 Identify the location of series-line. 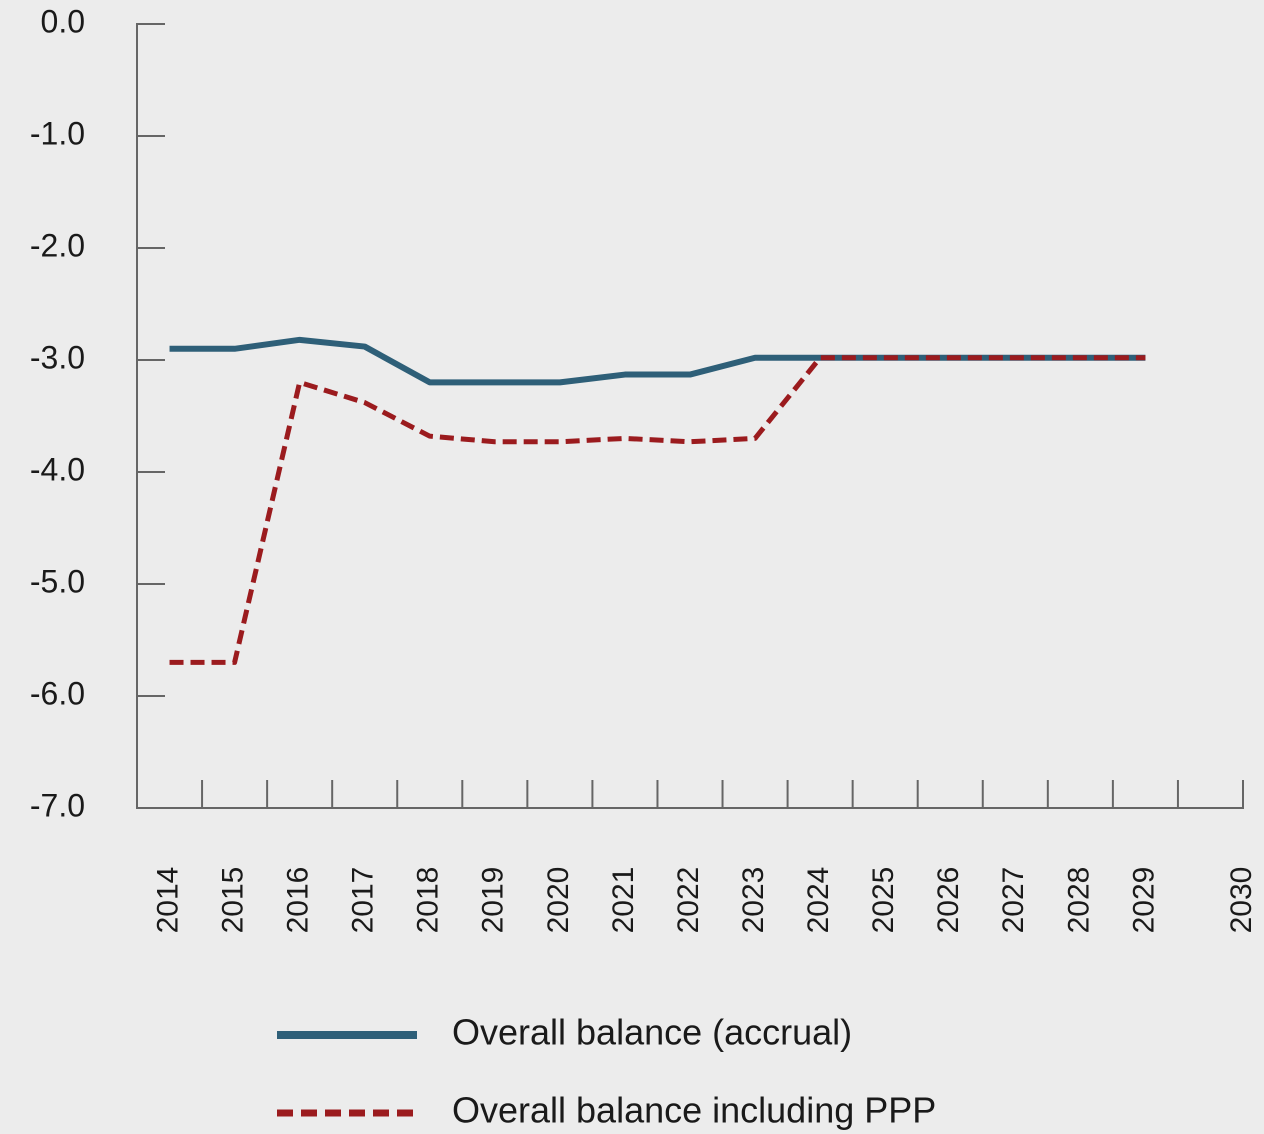
(657, 361).